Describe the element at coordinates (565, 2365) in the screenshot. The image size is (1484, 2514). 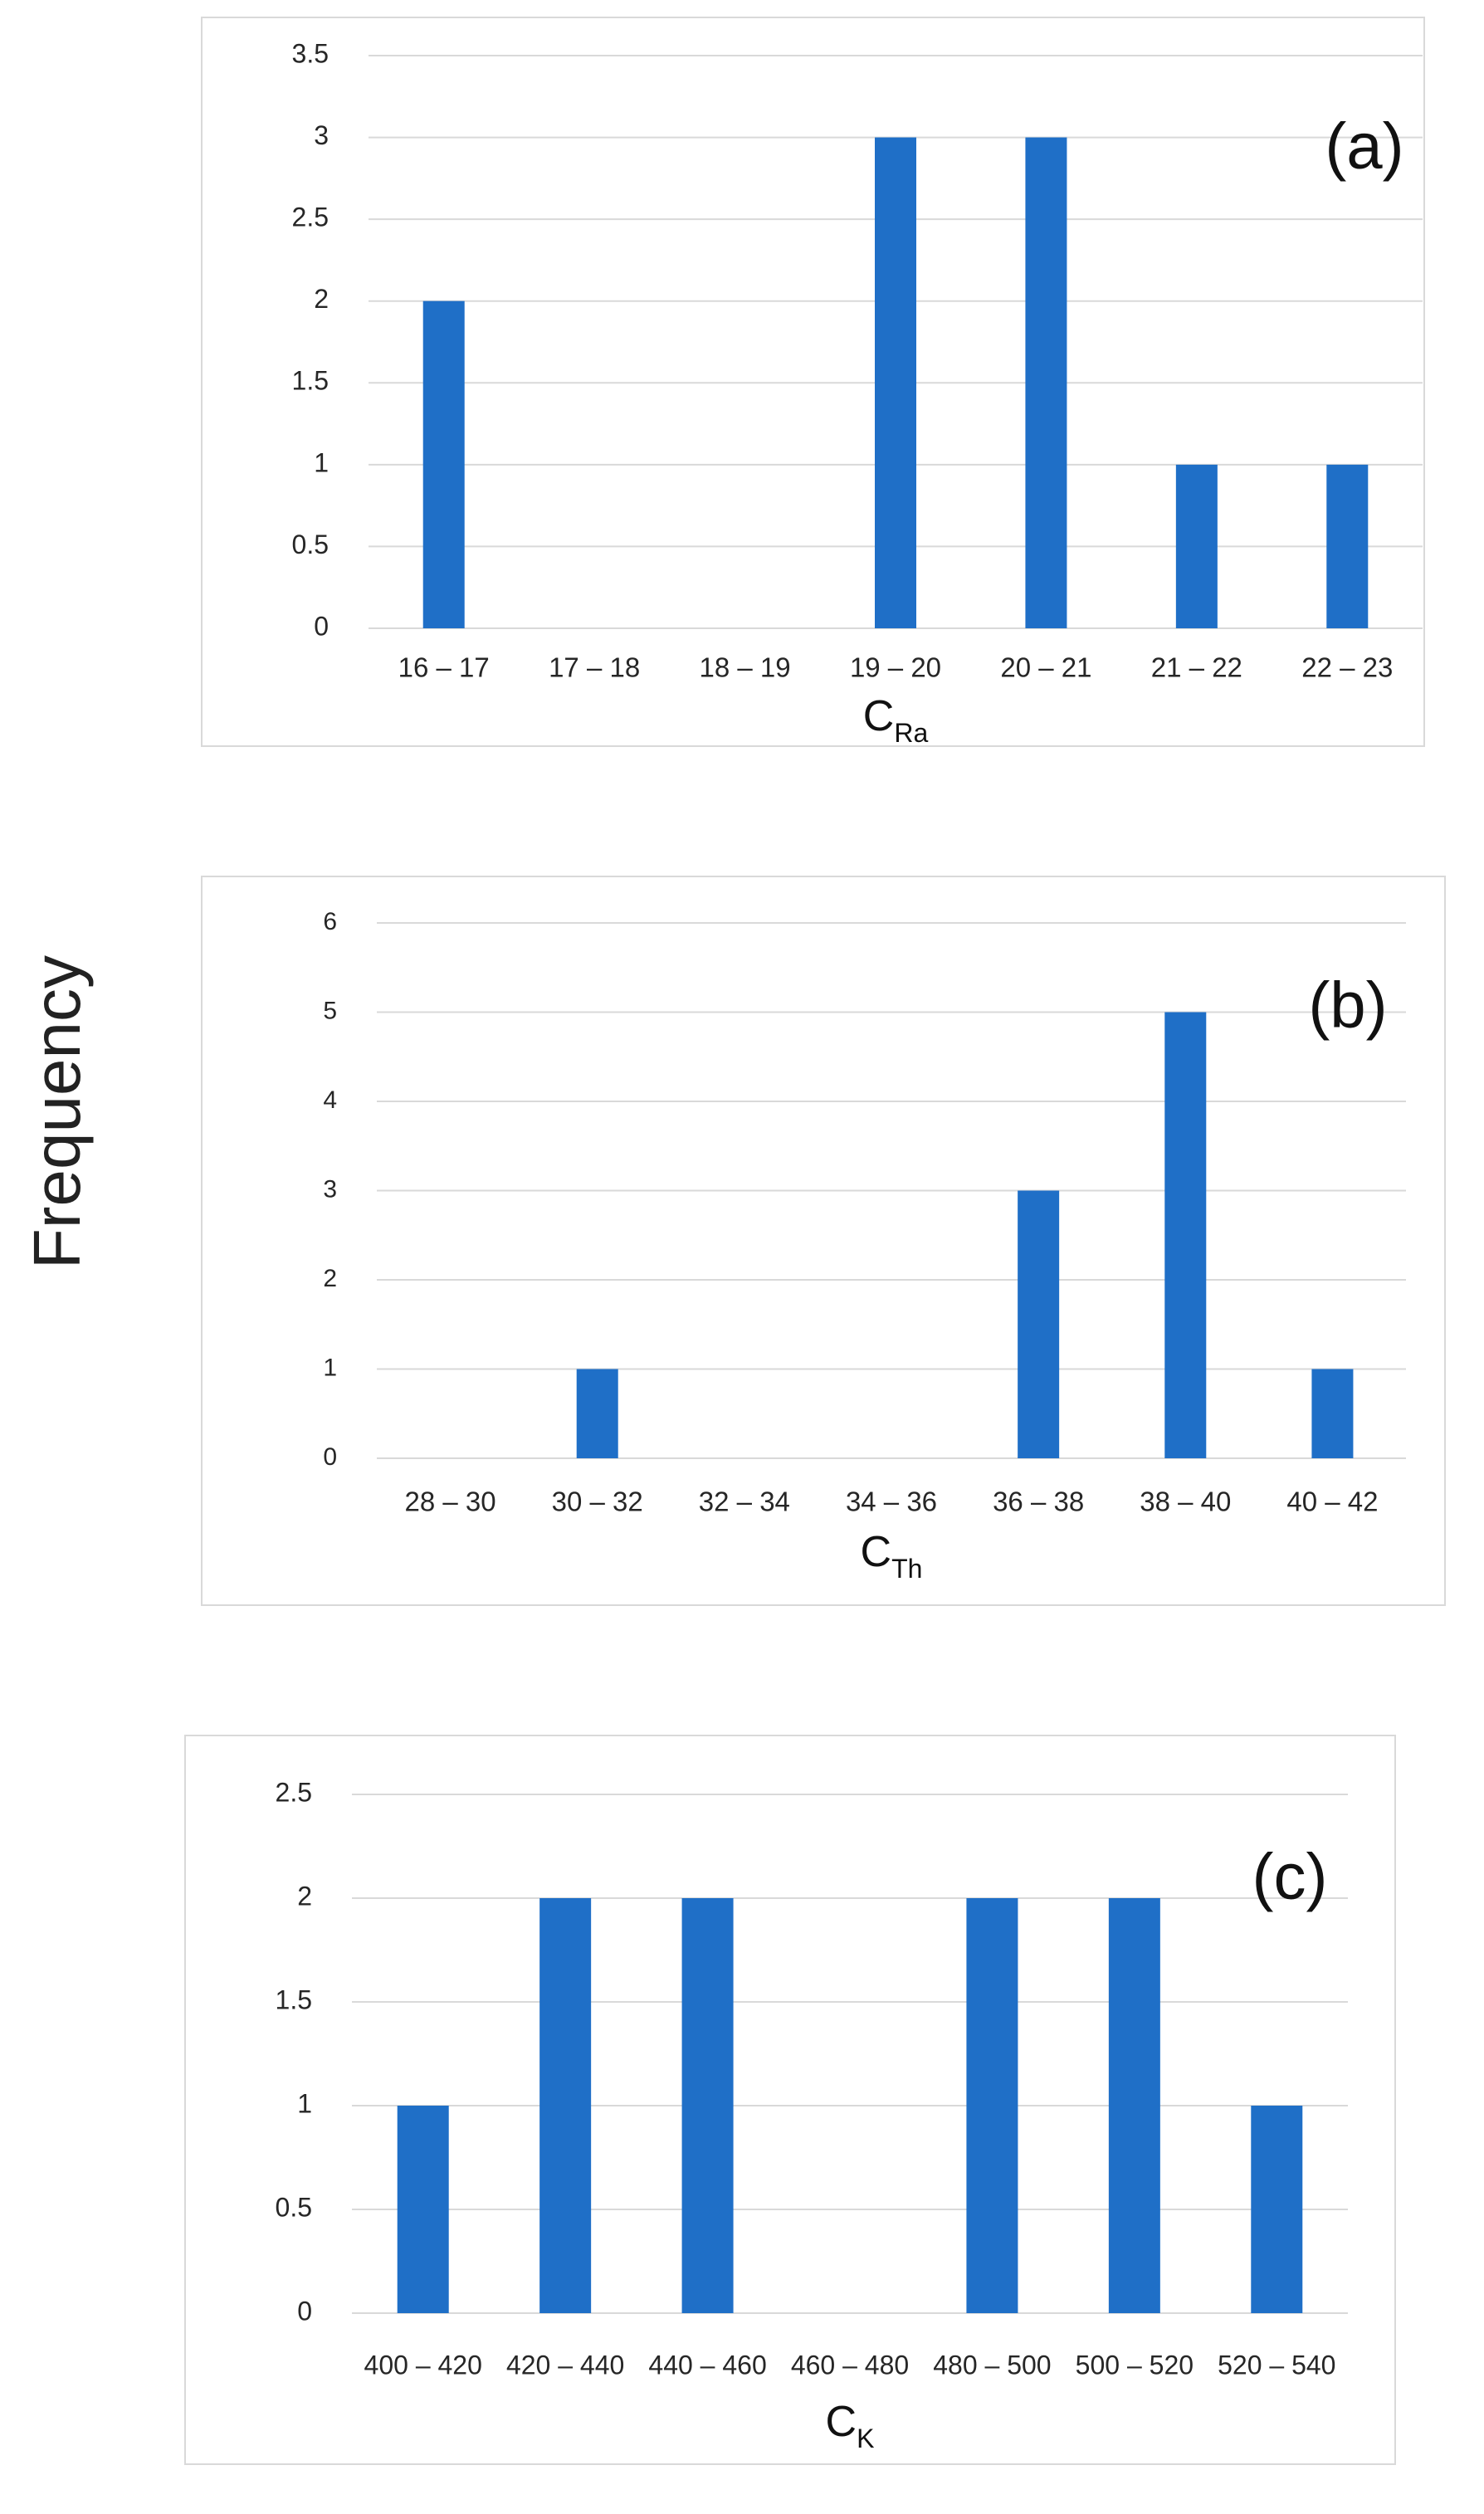
I see `x-tick-label: 420 – 440` at that location.